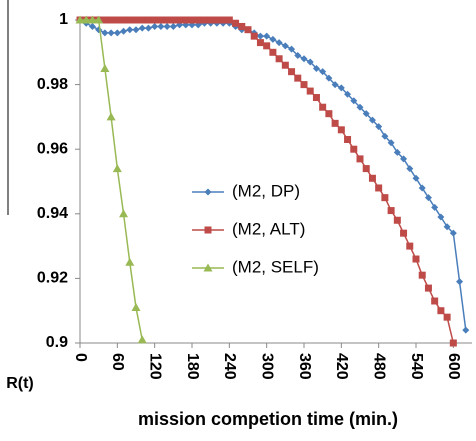 The height and width of the screenshot is (441, 476). Describe the element at coordinates (63, 19) in the screenshot. I see `y-tick-label: 1` at that location.